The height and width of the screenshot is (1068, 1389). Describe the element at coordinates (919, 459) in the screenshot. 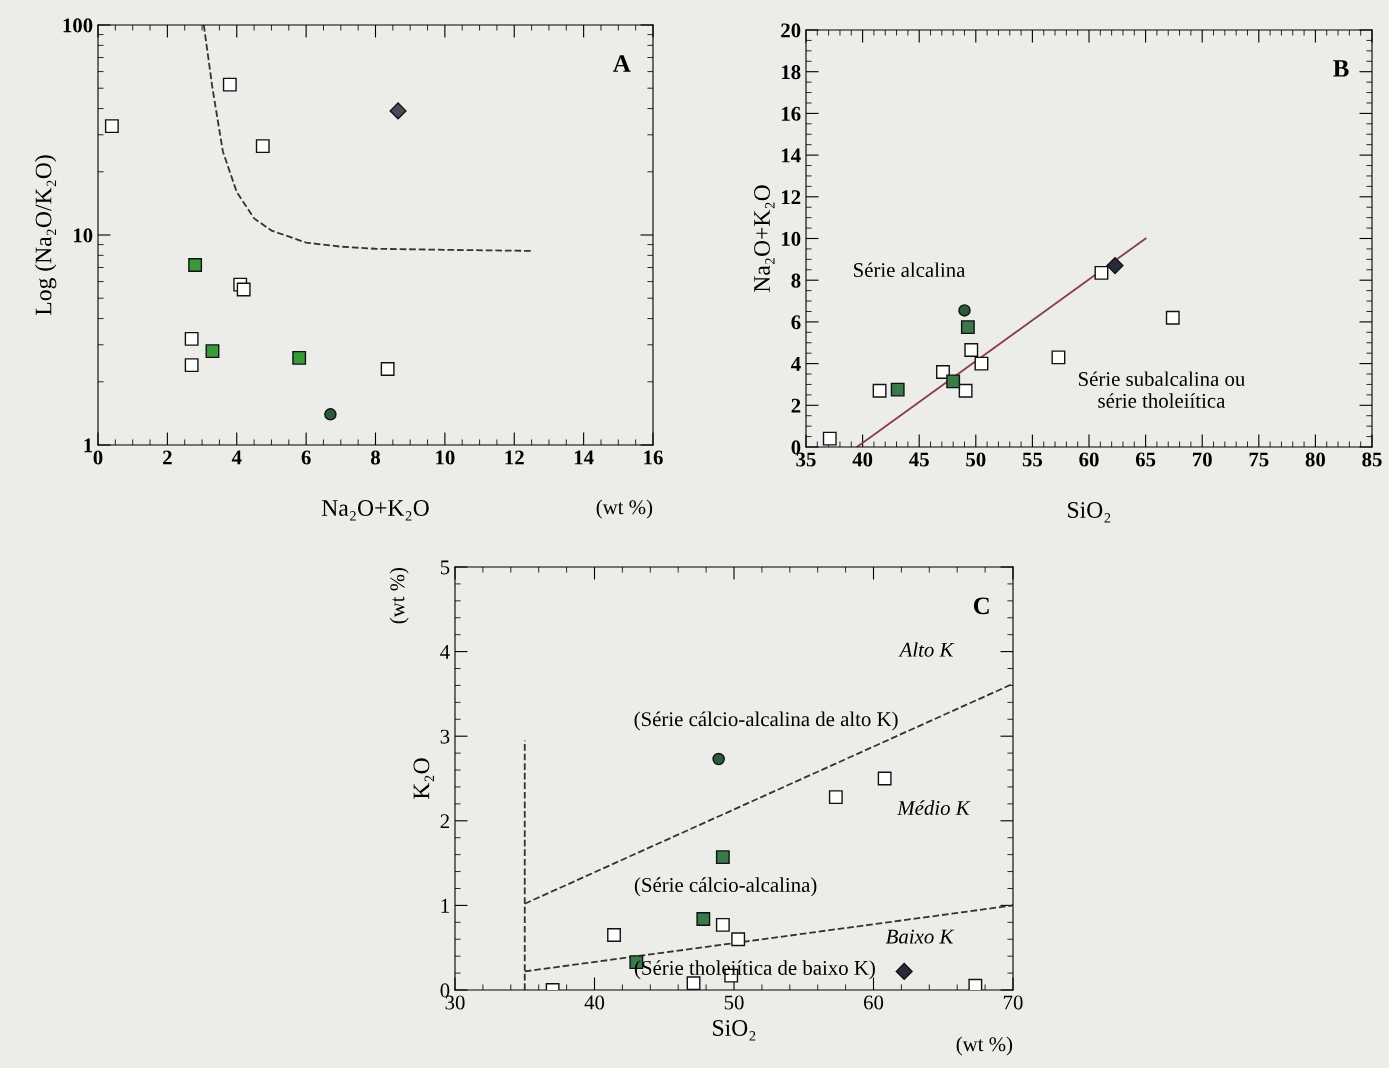

I see `x-tick-label: 45` at that location.